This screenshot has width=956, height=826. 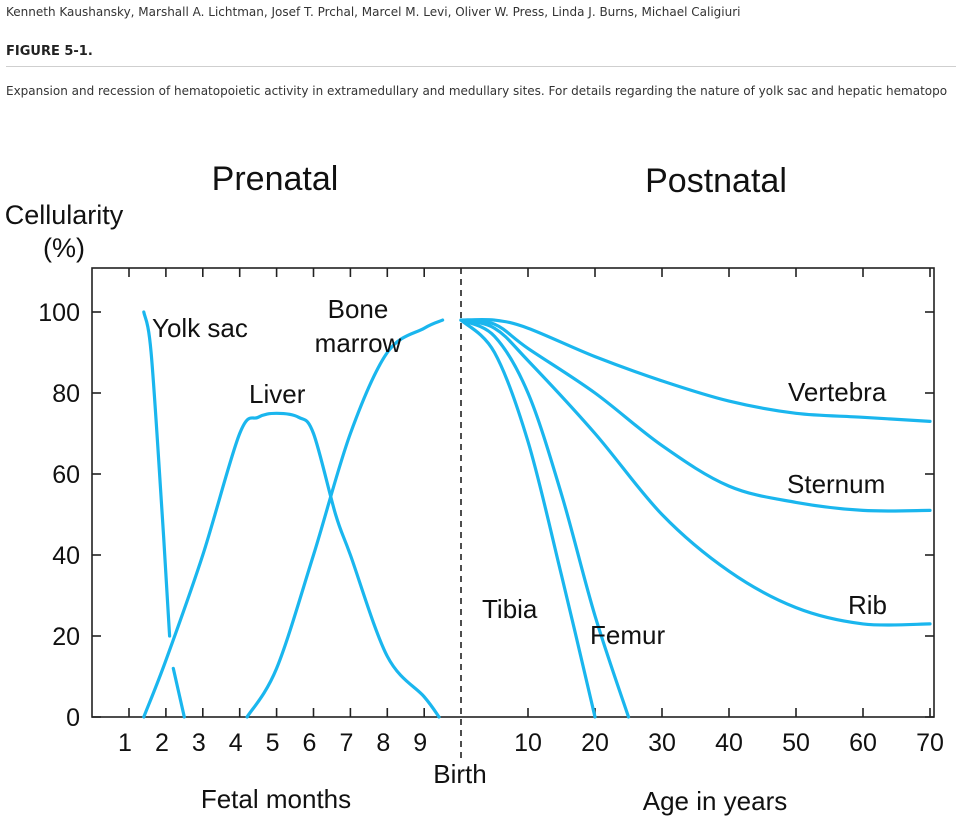 I want to click on x-tick-label-fetal: 6, so click(x=310, y=743).